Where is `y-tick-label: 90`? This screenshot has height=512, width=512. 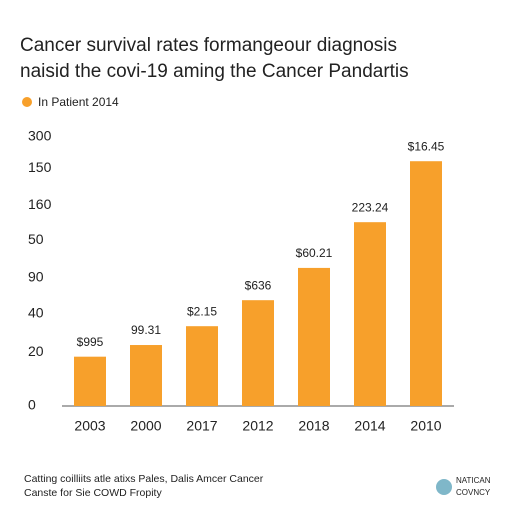 y-tick-label: 90 is located at coordinates (36, 276).